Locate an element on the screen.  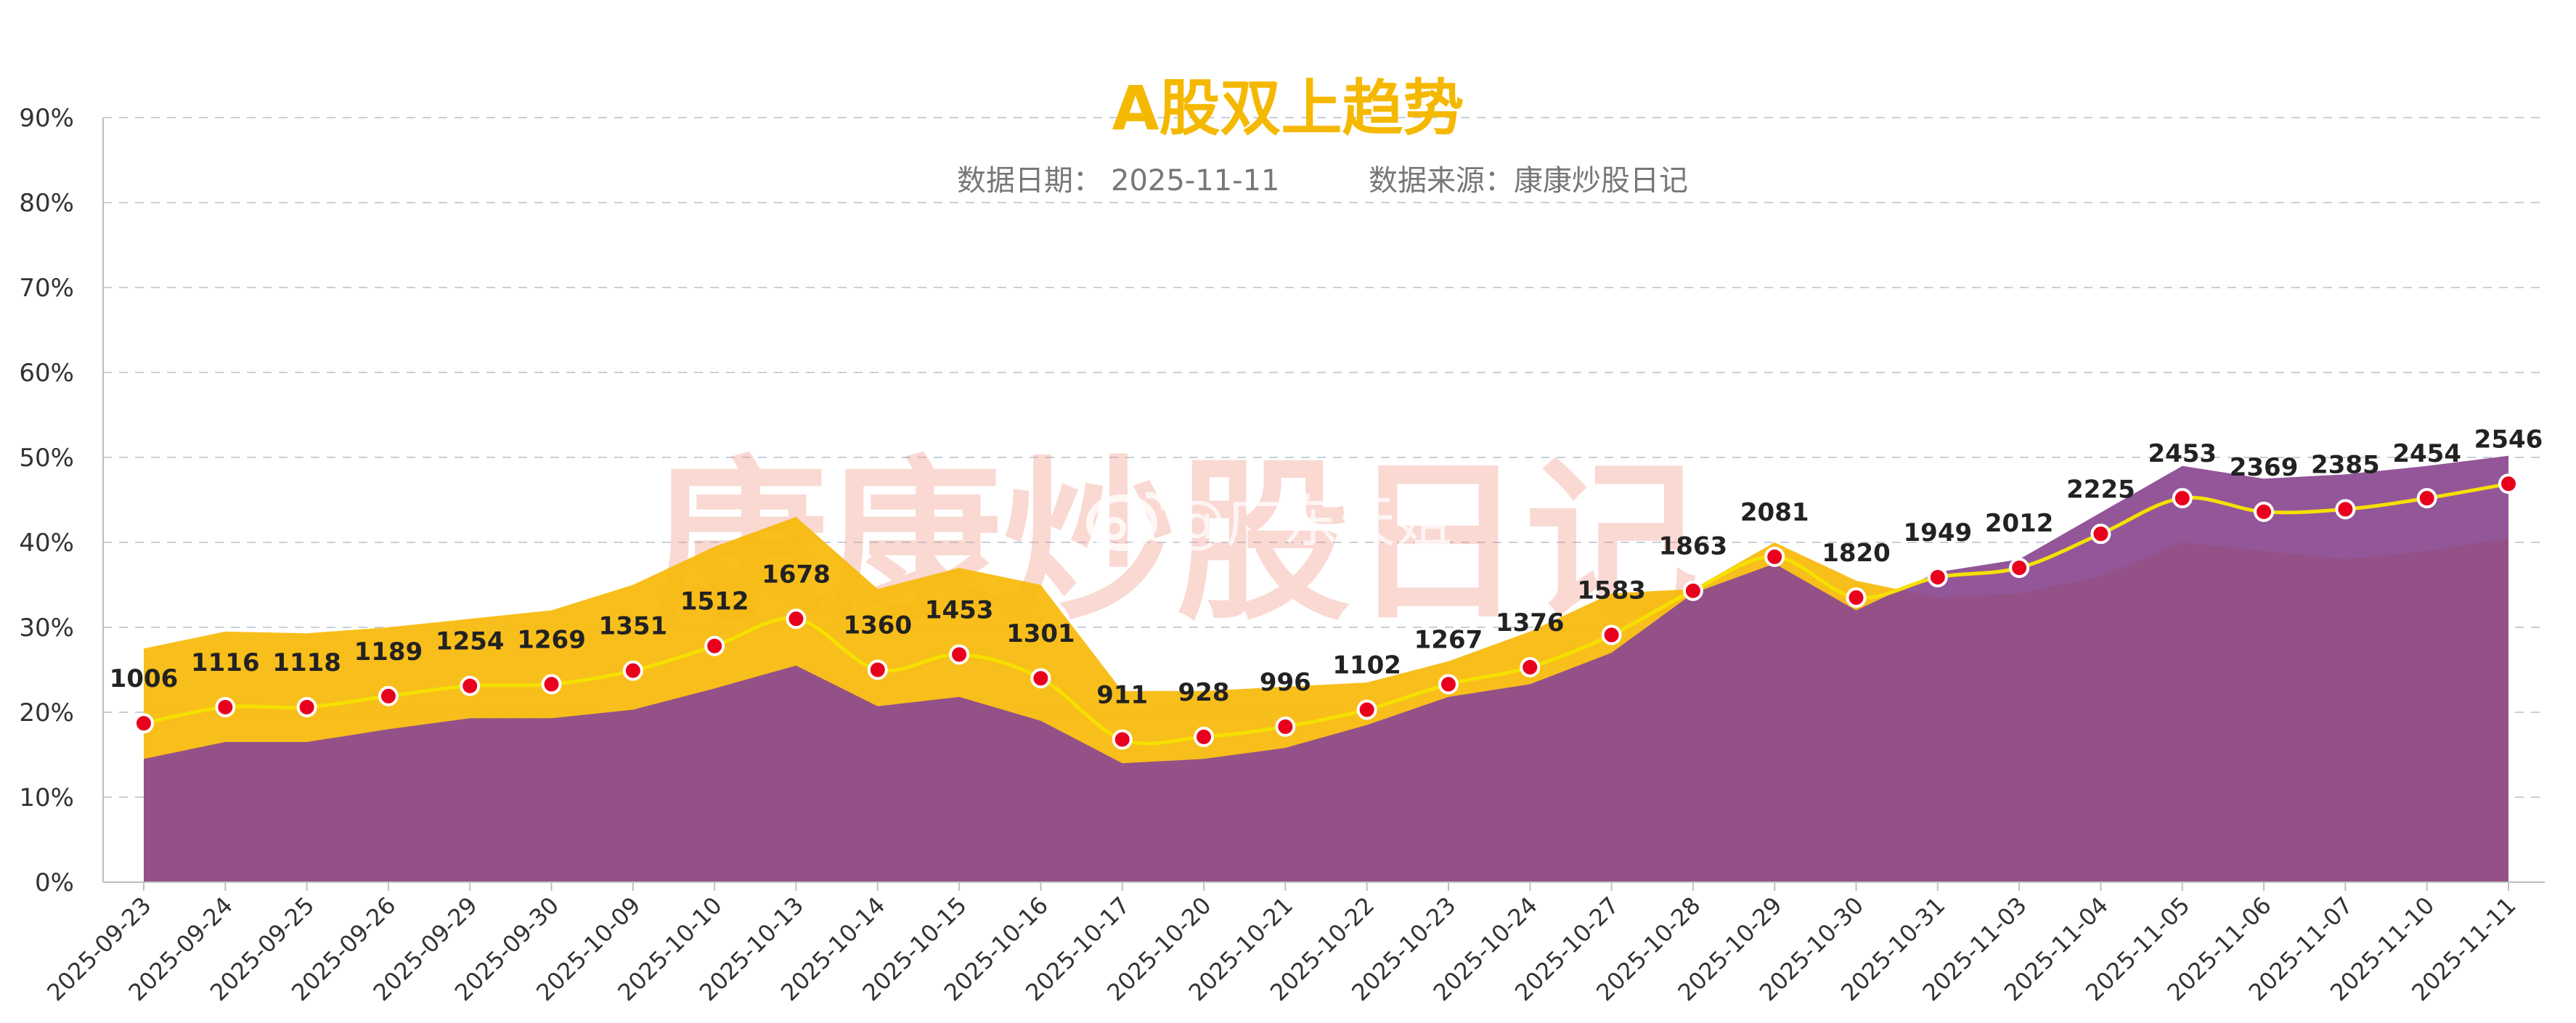
data-label: 1267 is located at coordinates (1448, 639).